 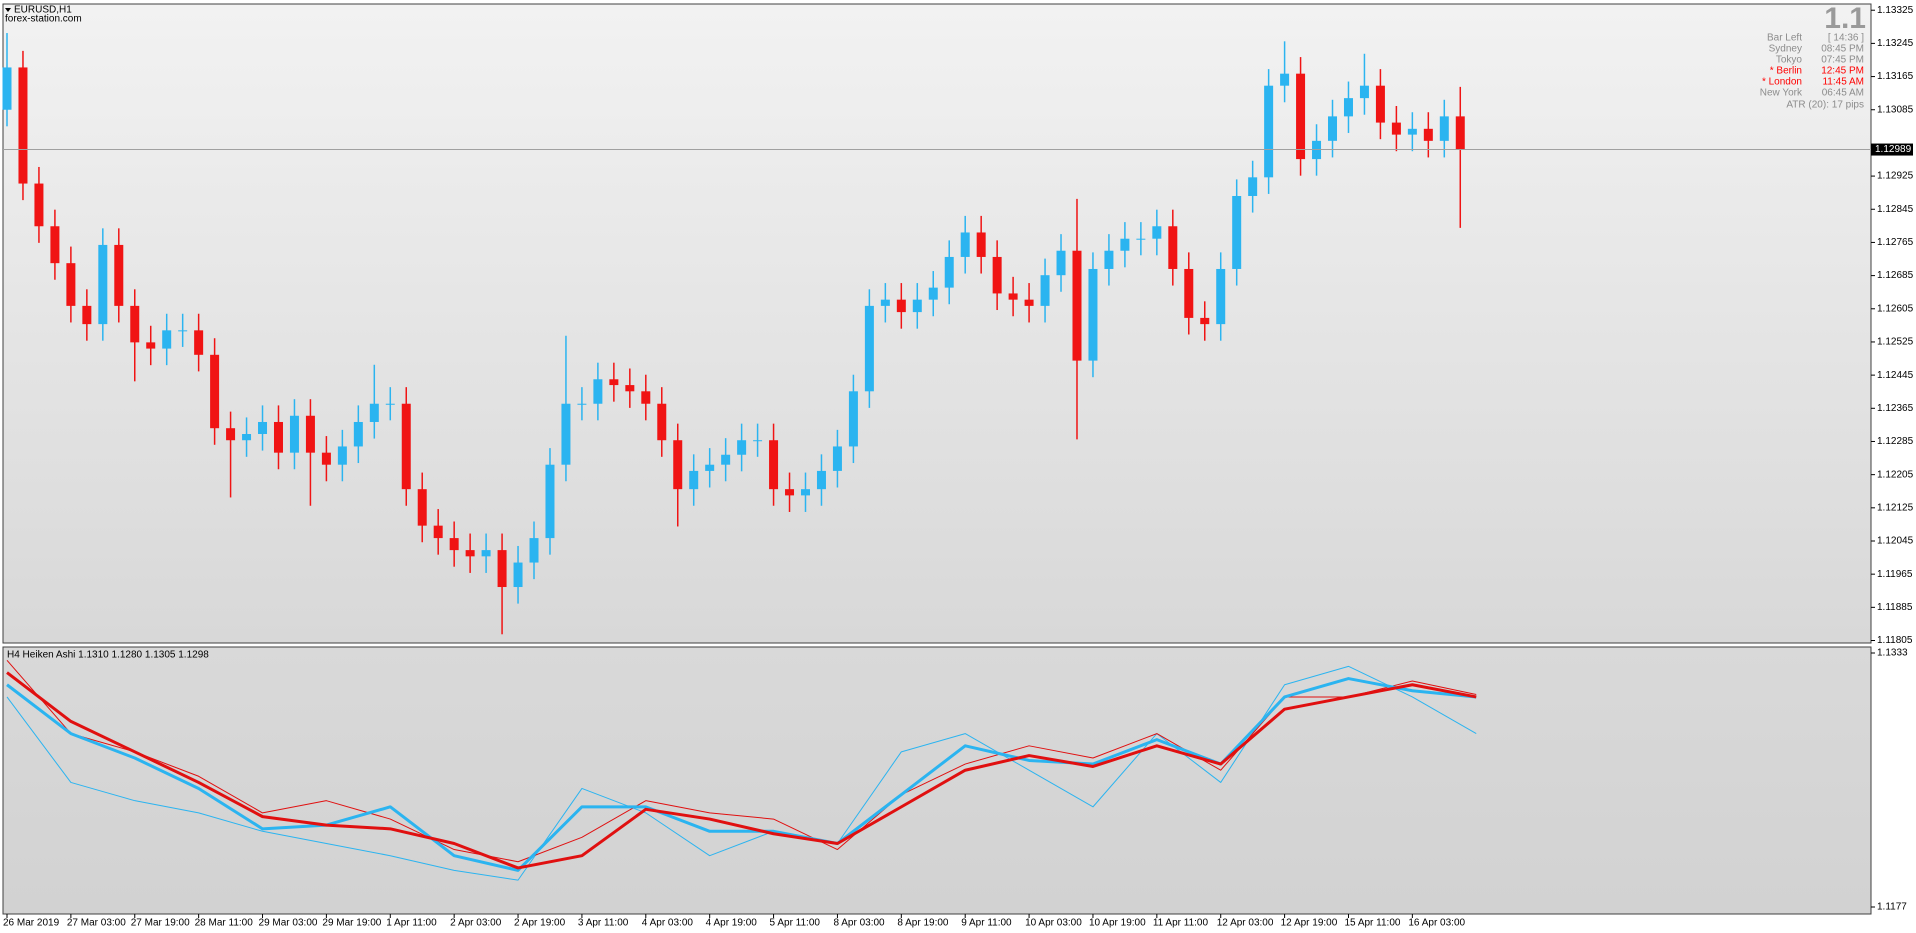 I want to click on x-tick-label: 27 Mar 03:00, so click(x=96, y=923).